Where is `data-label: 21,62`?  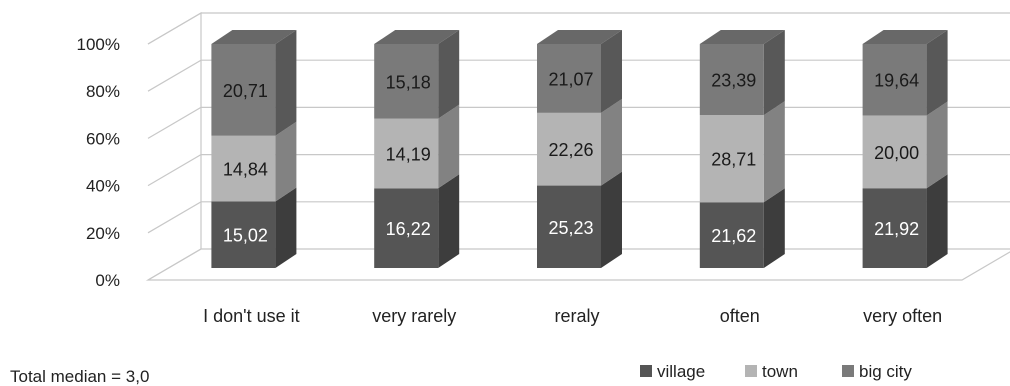 data-label: 21,62 is located at coordinates (733, 236).